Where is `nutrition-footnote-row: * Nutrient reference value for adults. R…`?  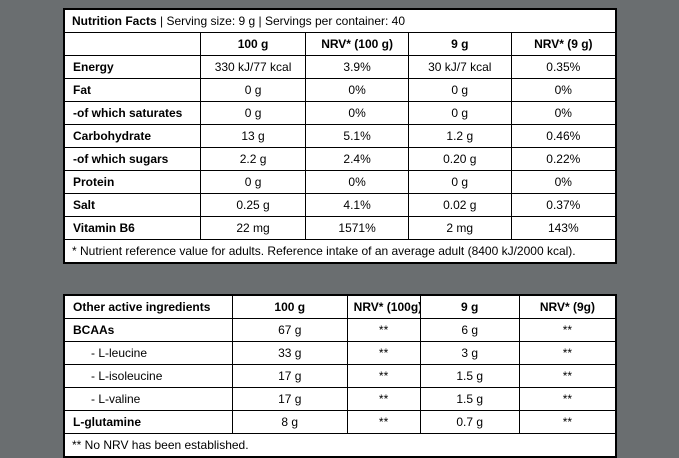
nutrition-footnote-row: * Nutrient reference value for adults. R… is located at coordinates (340, 251).